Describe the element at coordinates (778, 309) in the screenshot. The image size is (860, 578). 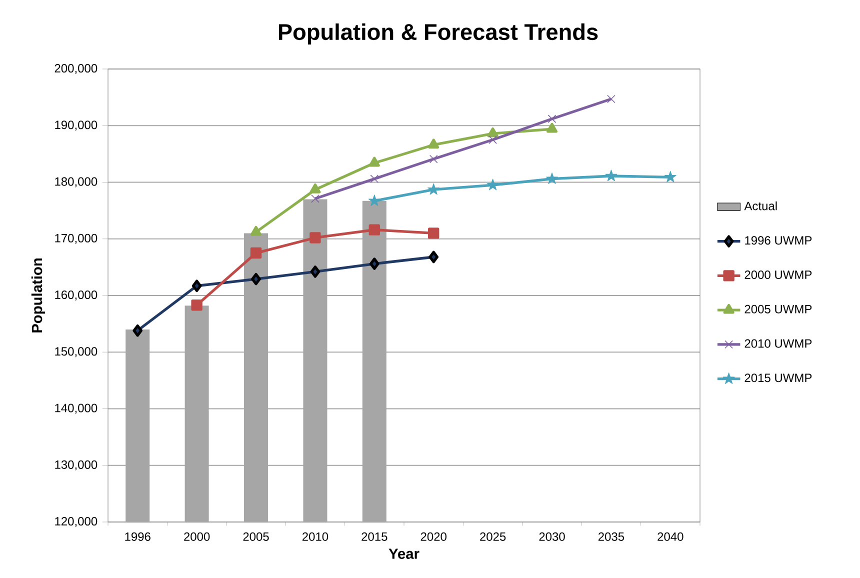
I see `legend-label: 2005 UWMP` at that location.